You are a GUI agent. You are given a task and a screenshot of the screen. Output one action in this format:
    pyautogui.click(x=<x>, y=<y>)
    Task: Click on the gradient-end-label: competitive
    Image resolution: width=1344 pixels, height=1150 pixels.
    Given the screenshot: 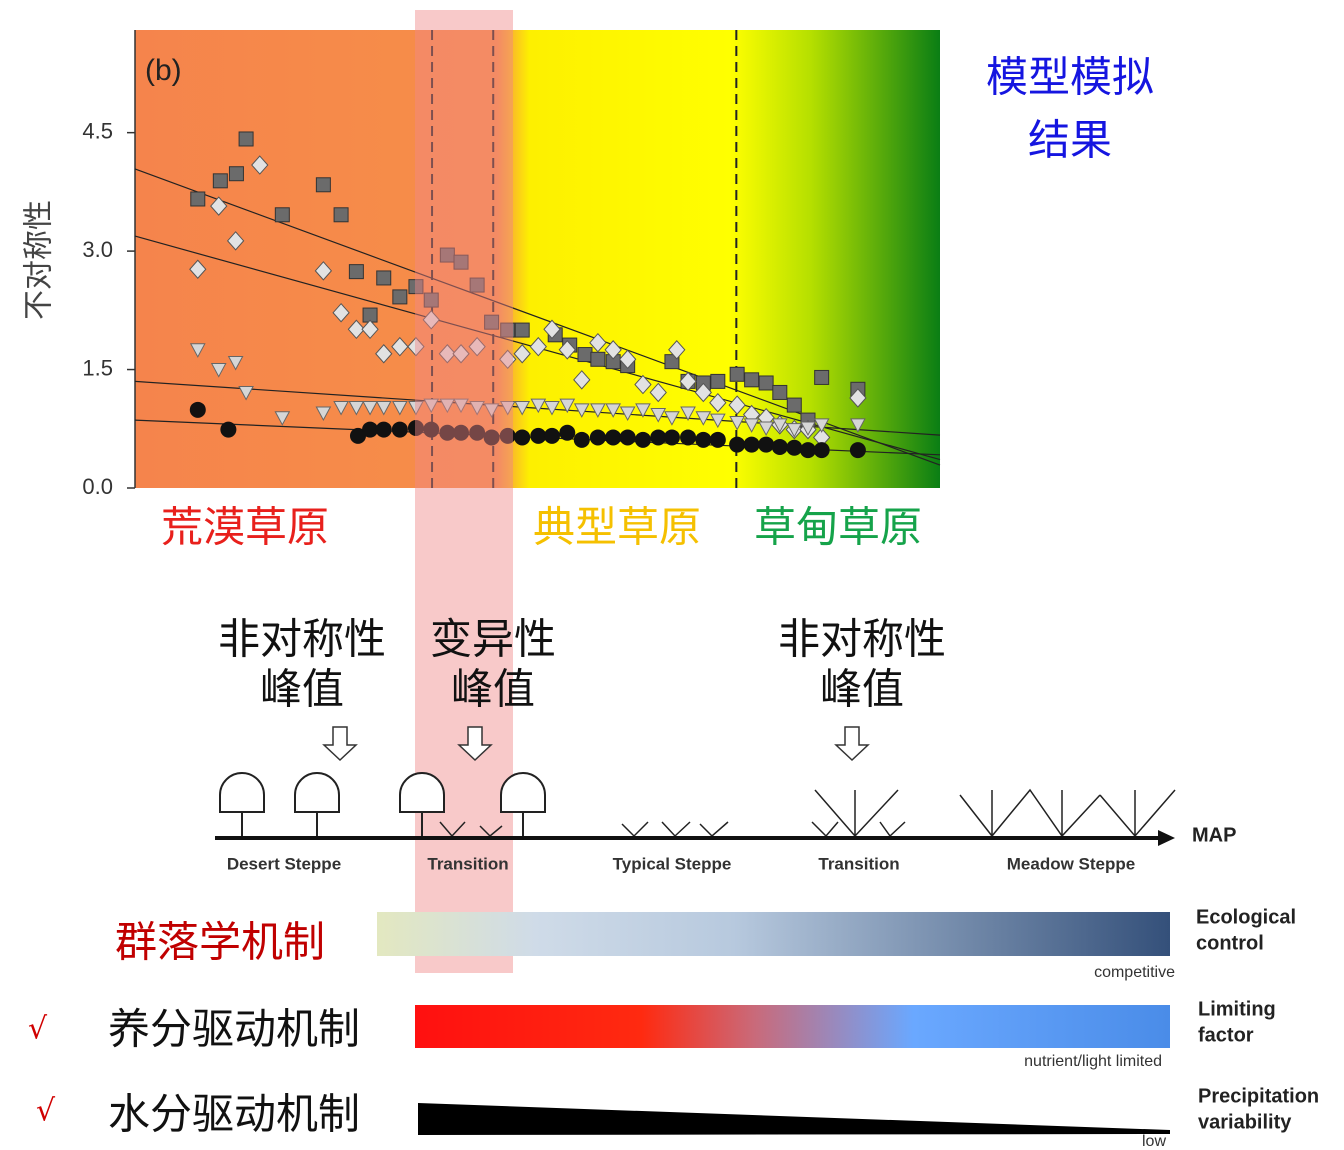 What is the action you would take?
    pyautogui.click(x=1134, y=972)
    